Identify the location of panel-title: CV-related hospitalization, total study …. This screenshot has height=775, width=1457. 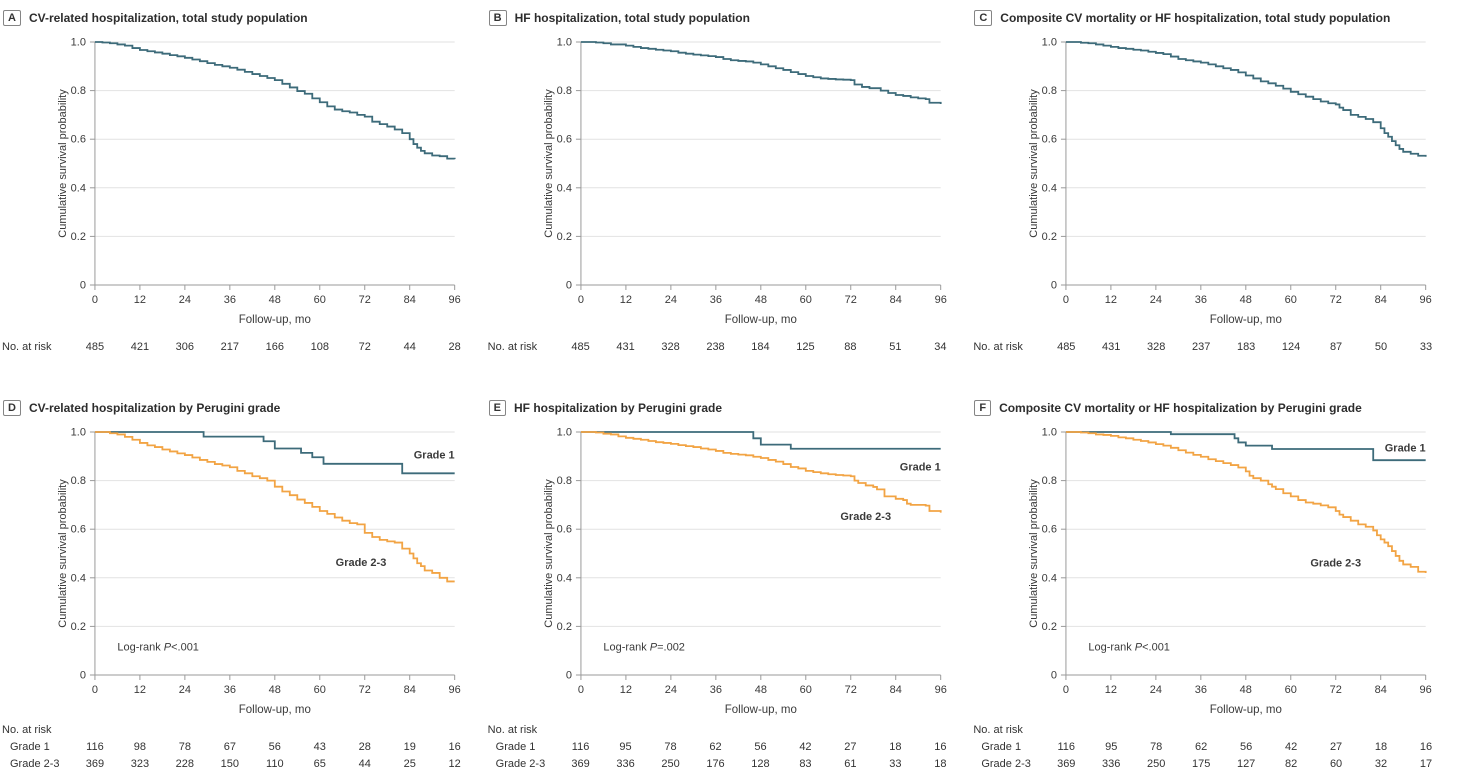
(168, 18).